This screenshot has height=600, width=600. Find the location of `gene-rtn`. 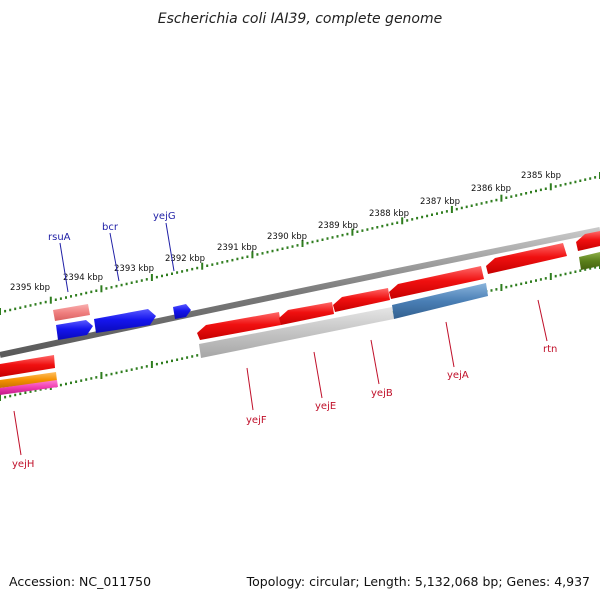

gene-rtn is located at coordinates (526, 258).